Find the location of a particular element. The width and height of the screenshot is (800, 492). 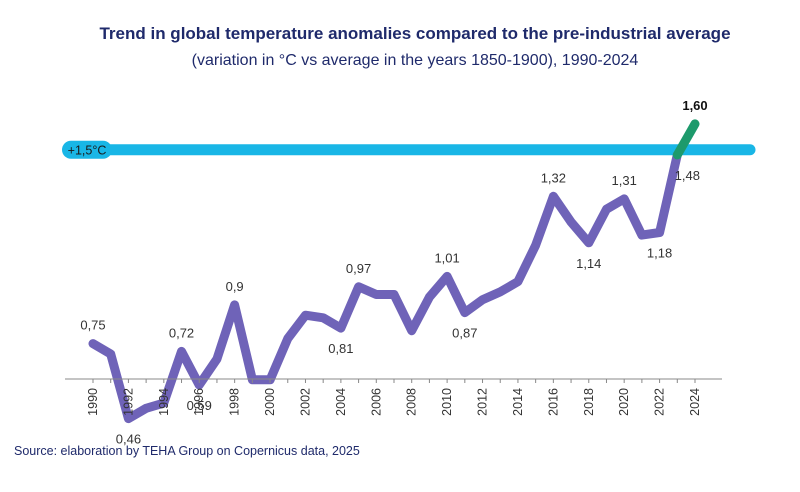

data-point-2016 is located at coordinates (553, 196).